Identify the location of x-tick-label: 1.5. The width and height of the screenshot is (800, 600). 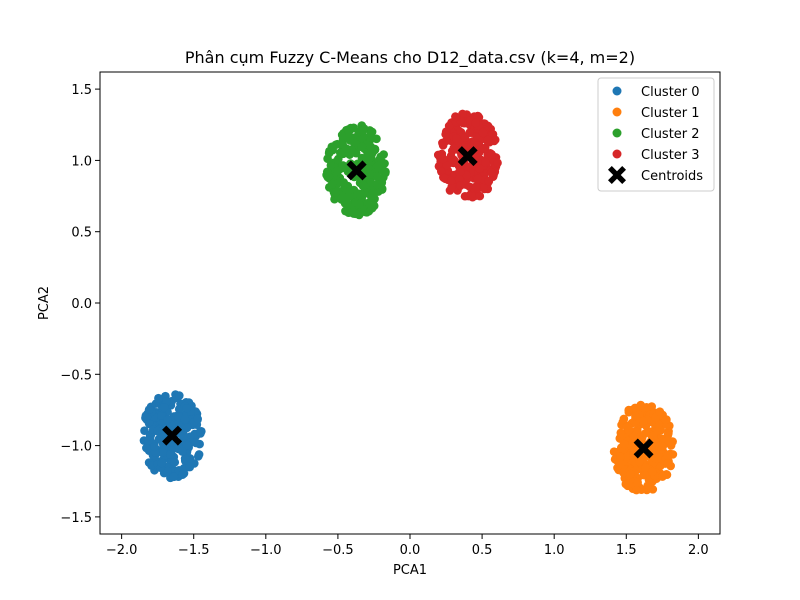
(626, 550).